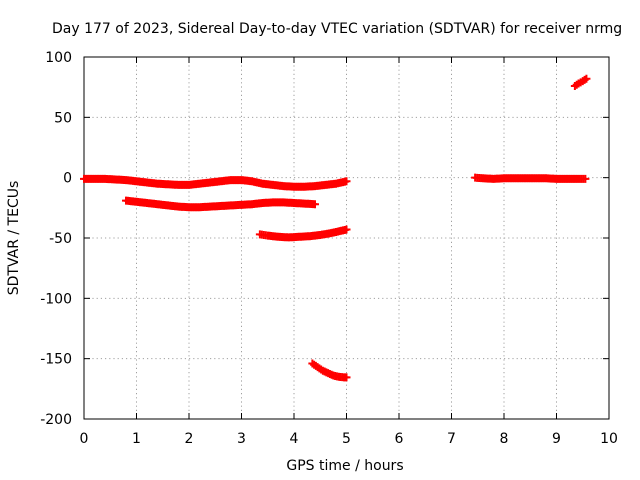  Describe the element at coordinates (84, 439) in the screenshot. I see `x-tick-label: 0` at that location.